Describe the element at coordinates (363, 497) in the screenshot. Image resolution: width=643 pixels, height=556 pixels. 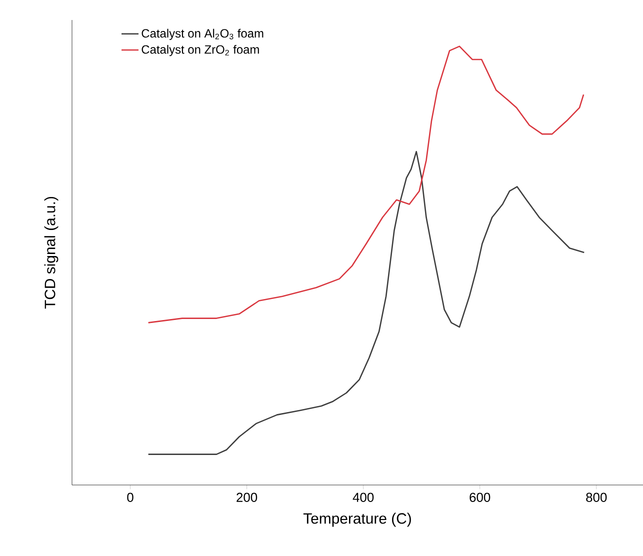
I see `x-tick-label: 400` at that location.